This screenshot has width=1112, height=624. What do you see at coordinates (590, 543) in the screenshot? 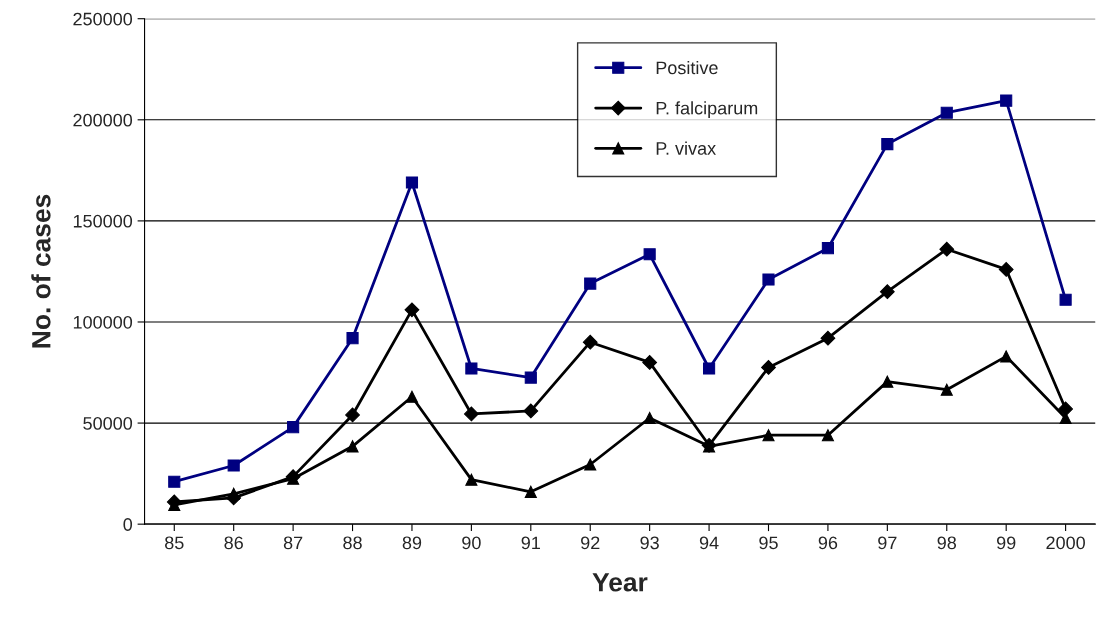
I see `x-tick-label: 92` at bounding box center [590, 543].